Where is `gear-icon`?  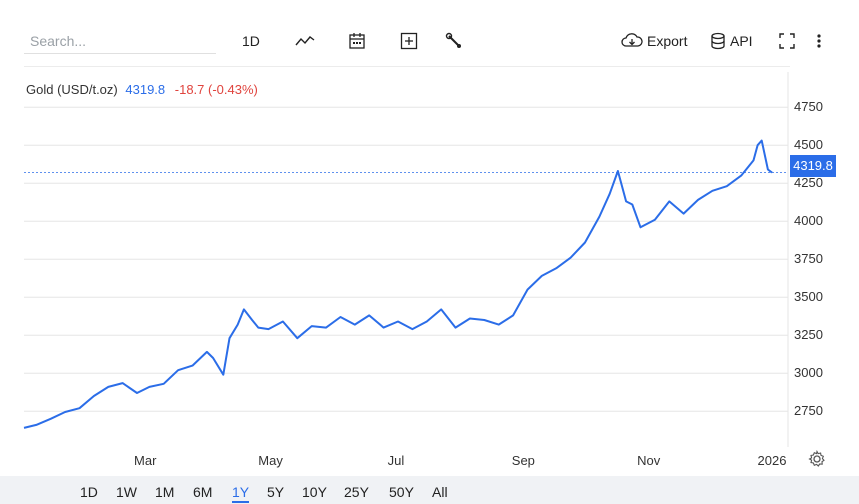
gear-icon is located at coordinates (817, 460).